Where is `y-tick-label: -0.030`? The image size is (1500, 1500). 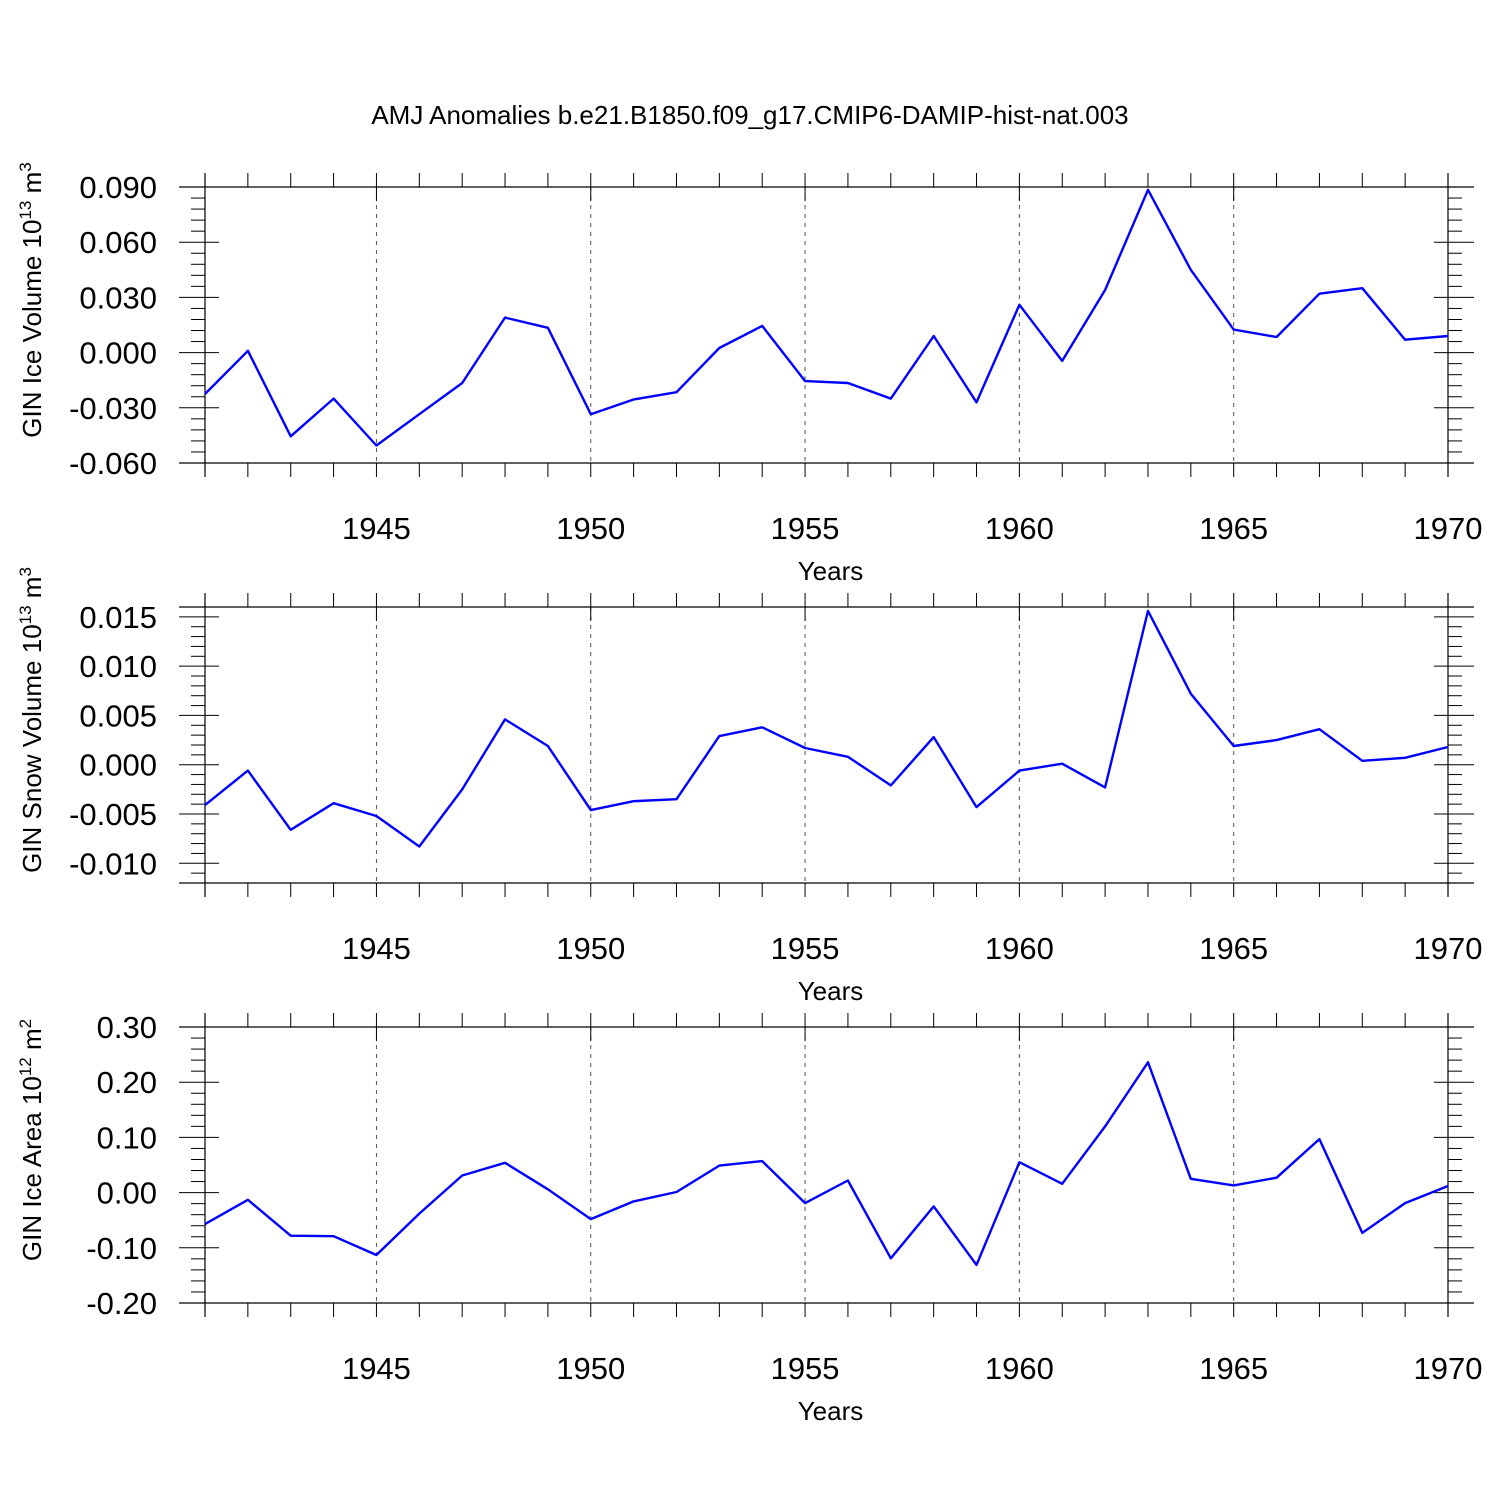
y-tick-label: -0.030 is located at coordinates (113, 408).